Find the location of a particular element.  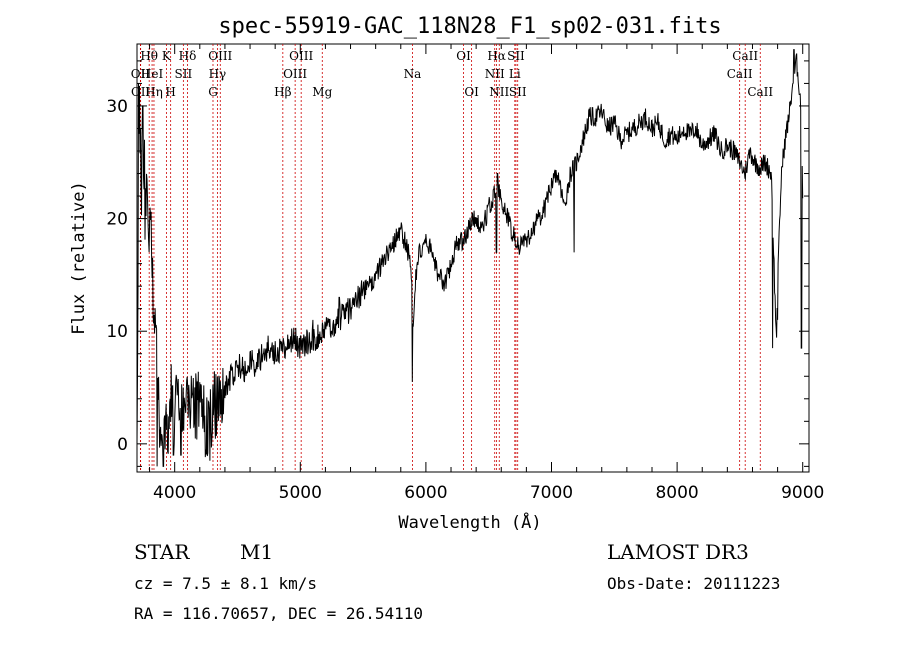

spectral-line-label: Hθ is located at coordinates (149, 56).